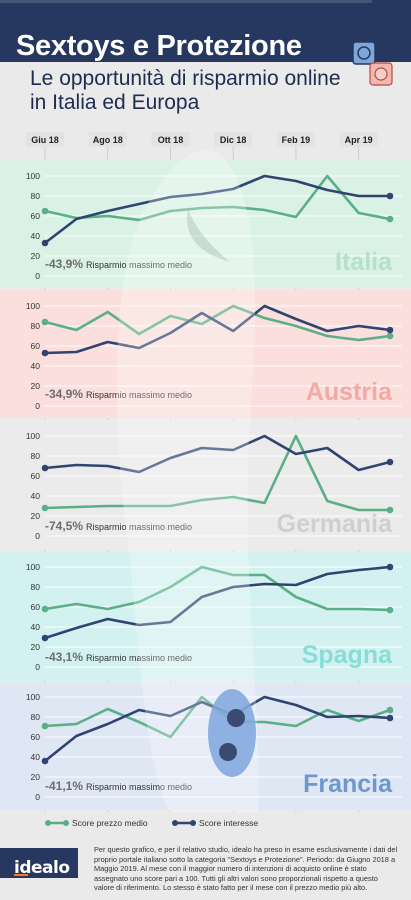  What do you see at coordinates (159, 46) in the screenshot?
I see `page-title: Sextoys e Protezione` at bounding box center [159, 46].